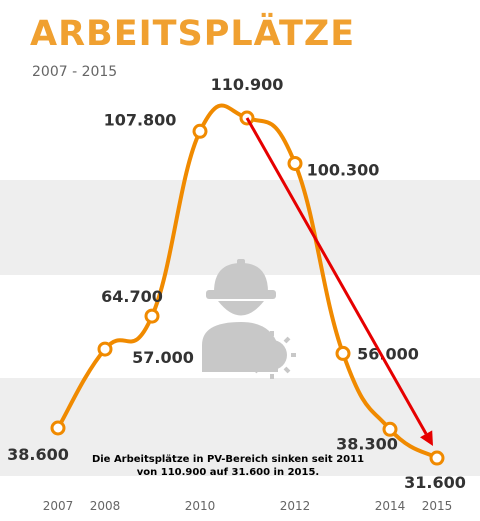 This screenshot has width=480, height=521. I want to click on trend-arrow-head, so click(426, 438).